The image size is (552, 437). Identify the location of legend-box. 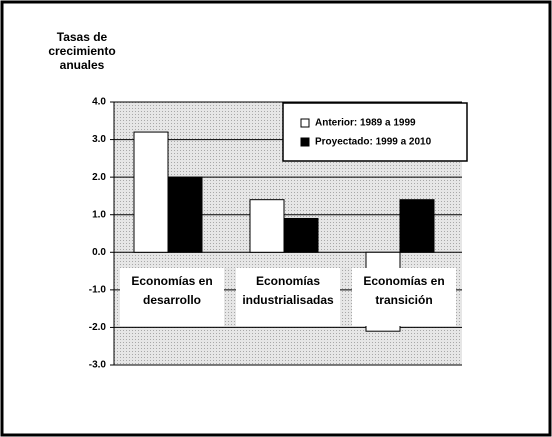
(375, 132).